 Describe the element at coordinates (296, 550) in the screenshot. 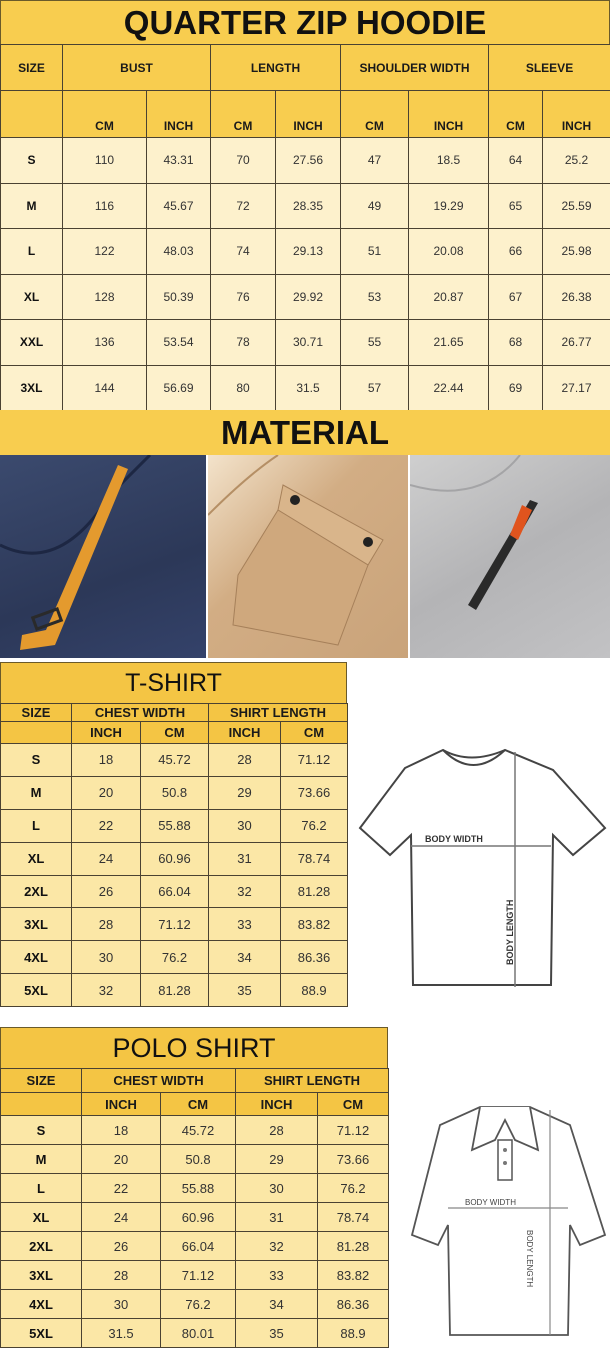

I see `flap-pocket-icon` at that location.